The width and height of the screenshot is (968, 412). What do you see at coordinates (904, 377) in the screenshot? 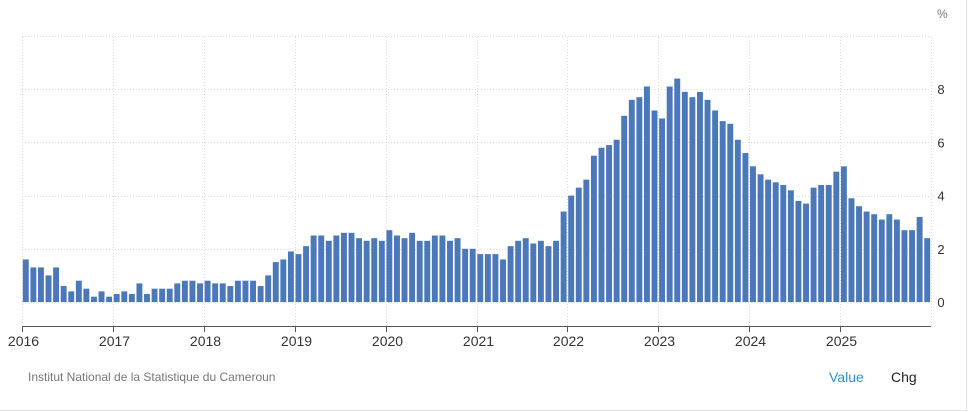
I see `change-toggle: Chg` at bounding box center [904, 377].